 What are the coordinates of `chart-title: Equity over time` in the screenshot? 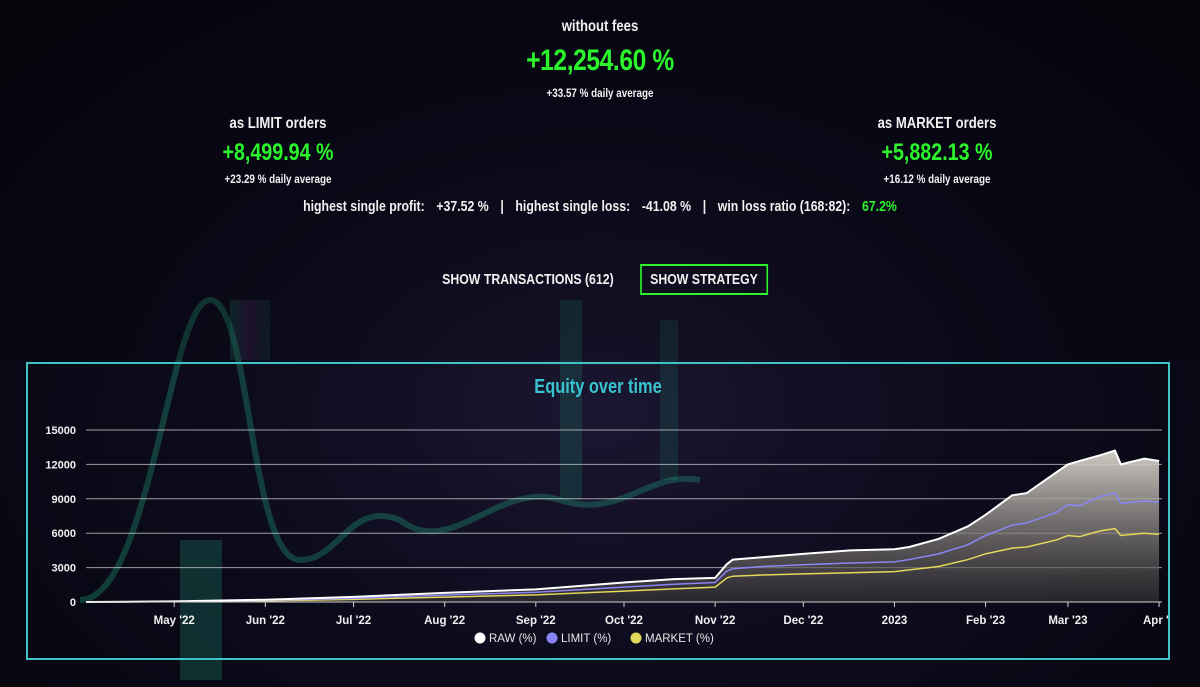 It's located at (597, 385).